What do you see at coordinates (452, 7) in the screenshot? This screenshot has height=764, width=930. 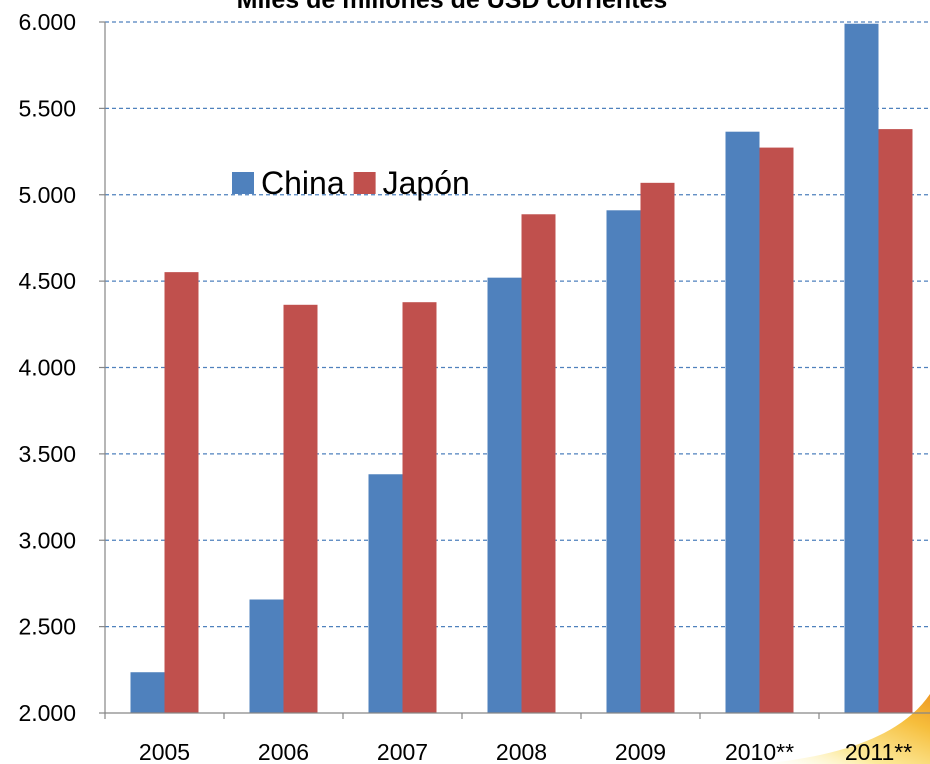 I see `chart-title: Miles de millones de USD corrientes` at bounding box center [452, 7].